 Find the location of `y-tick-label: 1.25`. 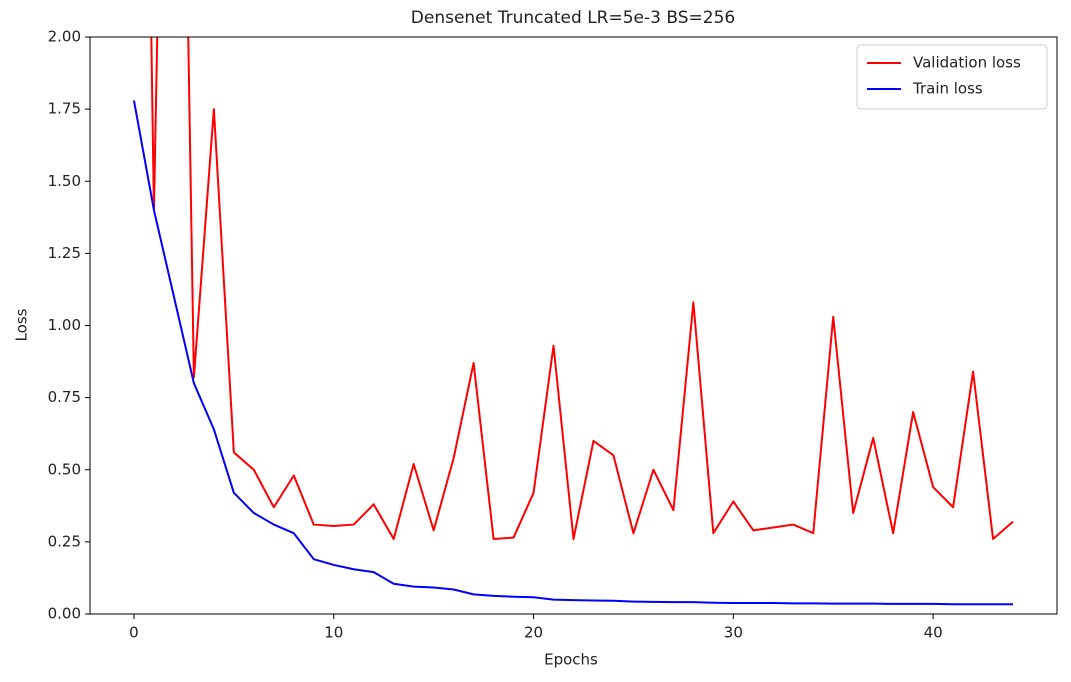

y-tick-label: 1.25 is located at coordinates (64, 253).